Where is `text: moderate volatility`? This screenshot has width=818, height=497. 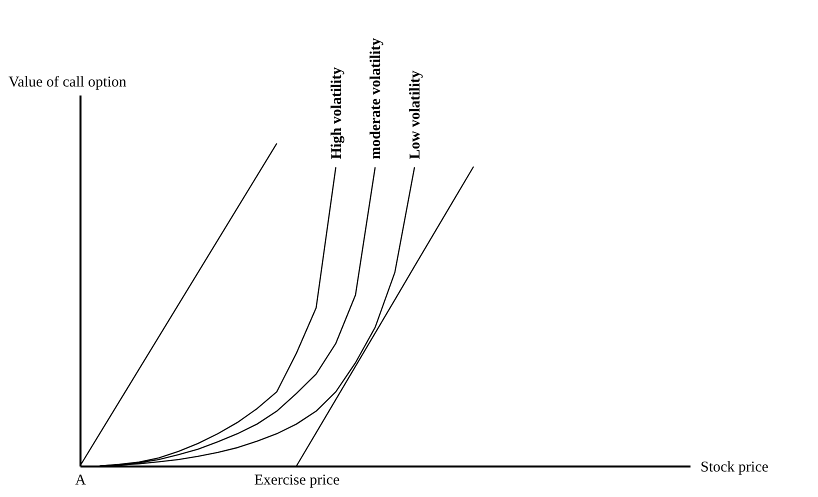 text: moderate volatility is located at coordinates (376, 99).